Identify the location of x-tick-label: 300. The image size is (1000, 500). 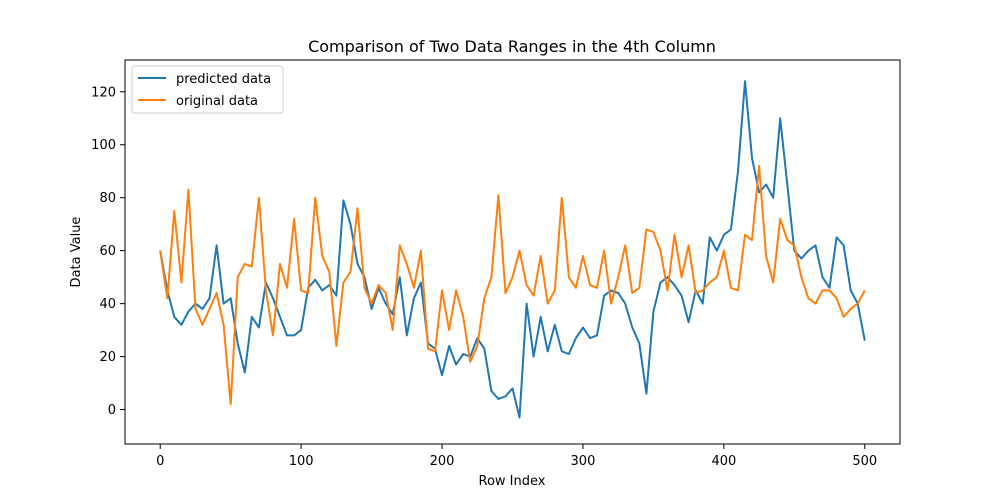
(583, 461).